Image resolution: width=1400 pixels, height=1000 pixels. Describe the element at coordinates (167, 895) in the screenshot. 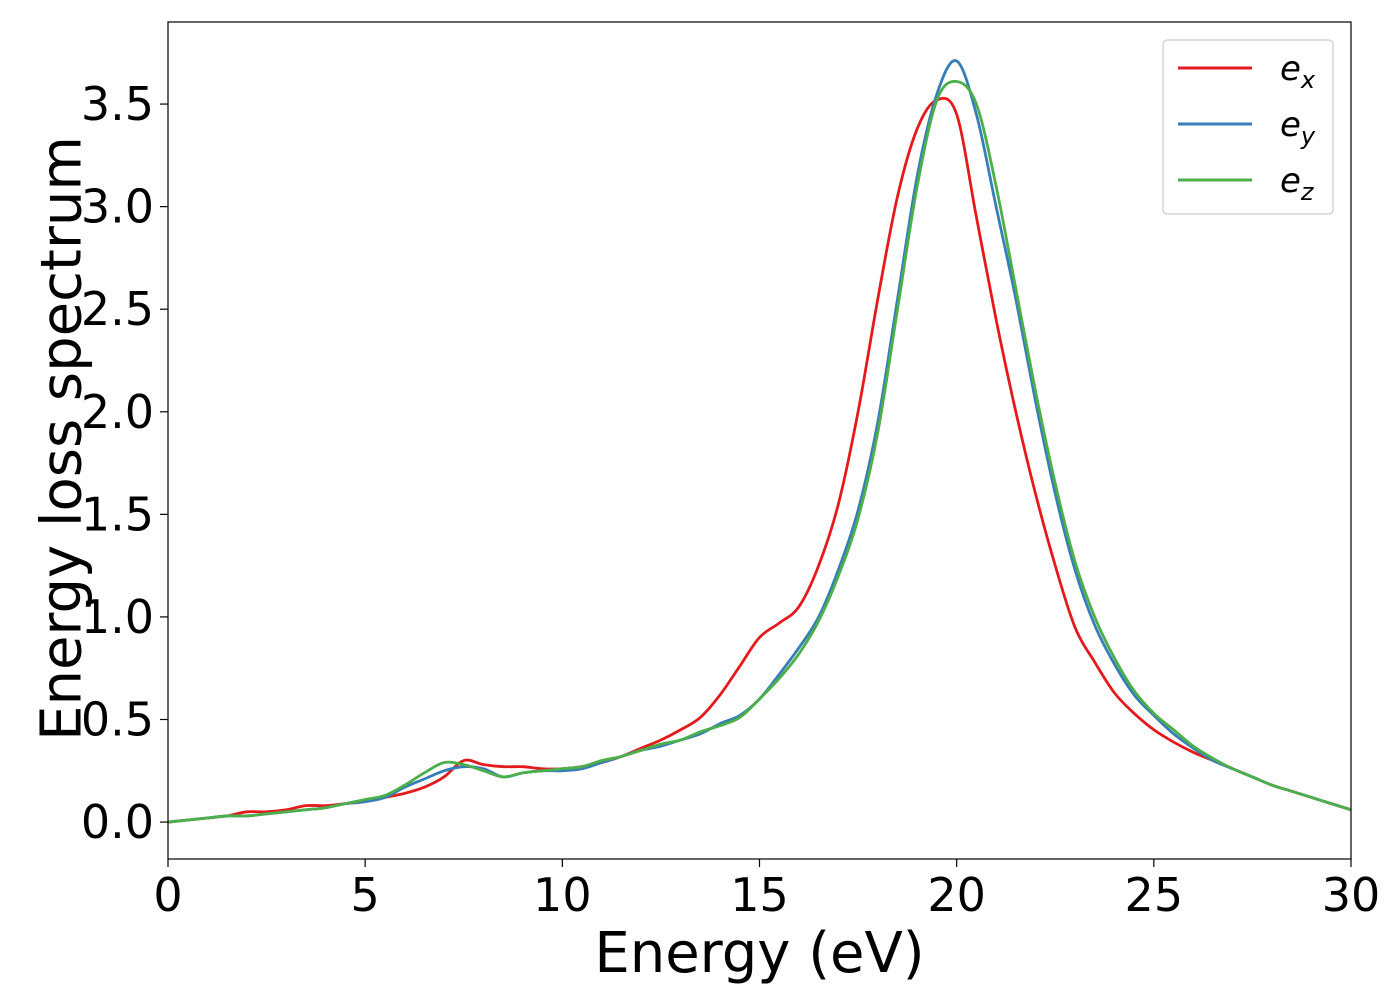

I see `x-tick-label: 0` at that location.